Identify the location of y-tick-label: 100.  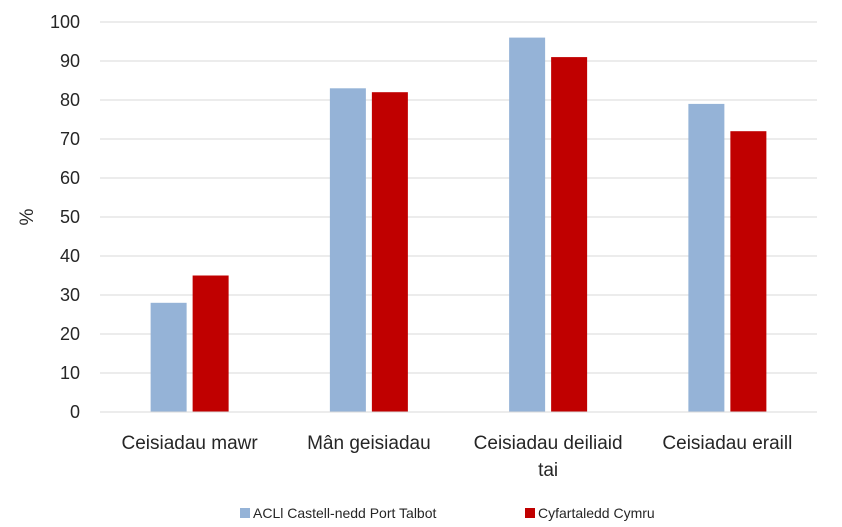
(65, 22).